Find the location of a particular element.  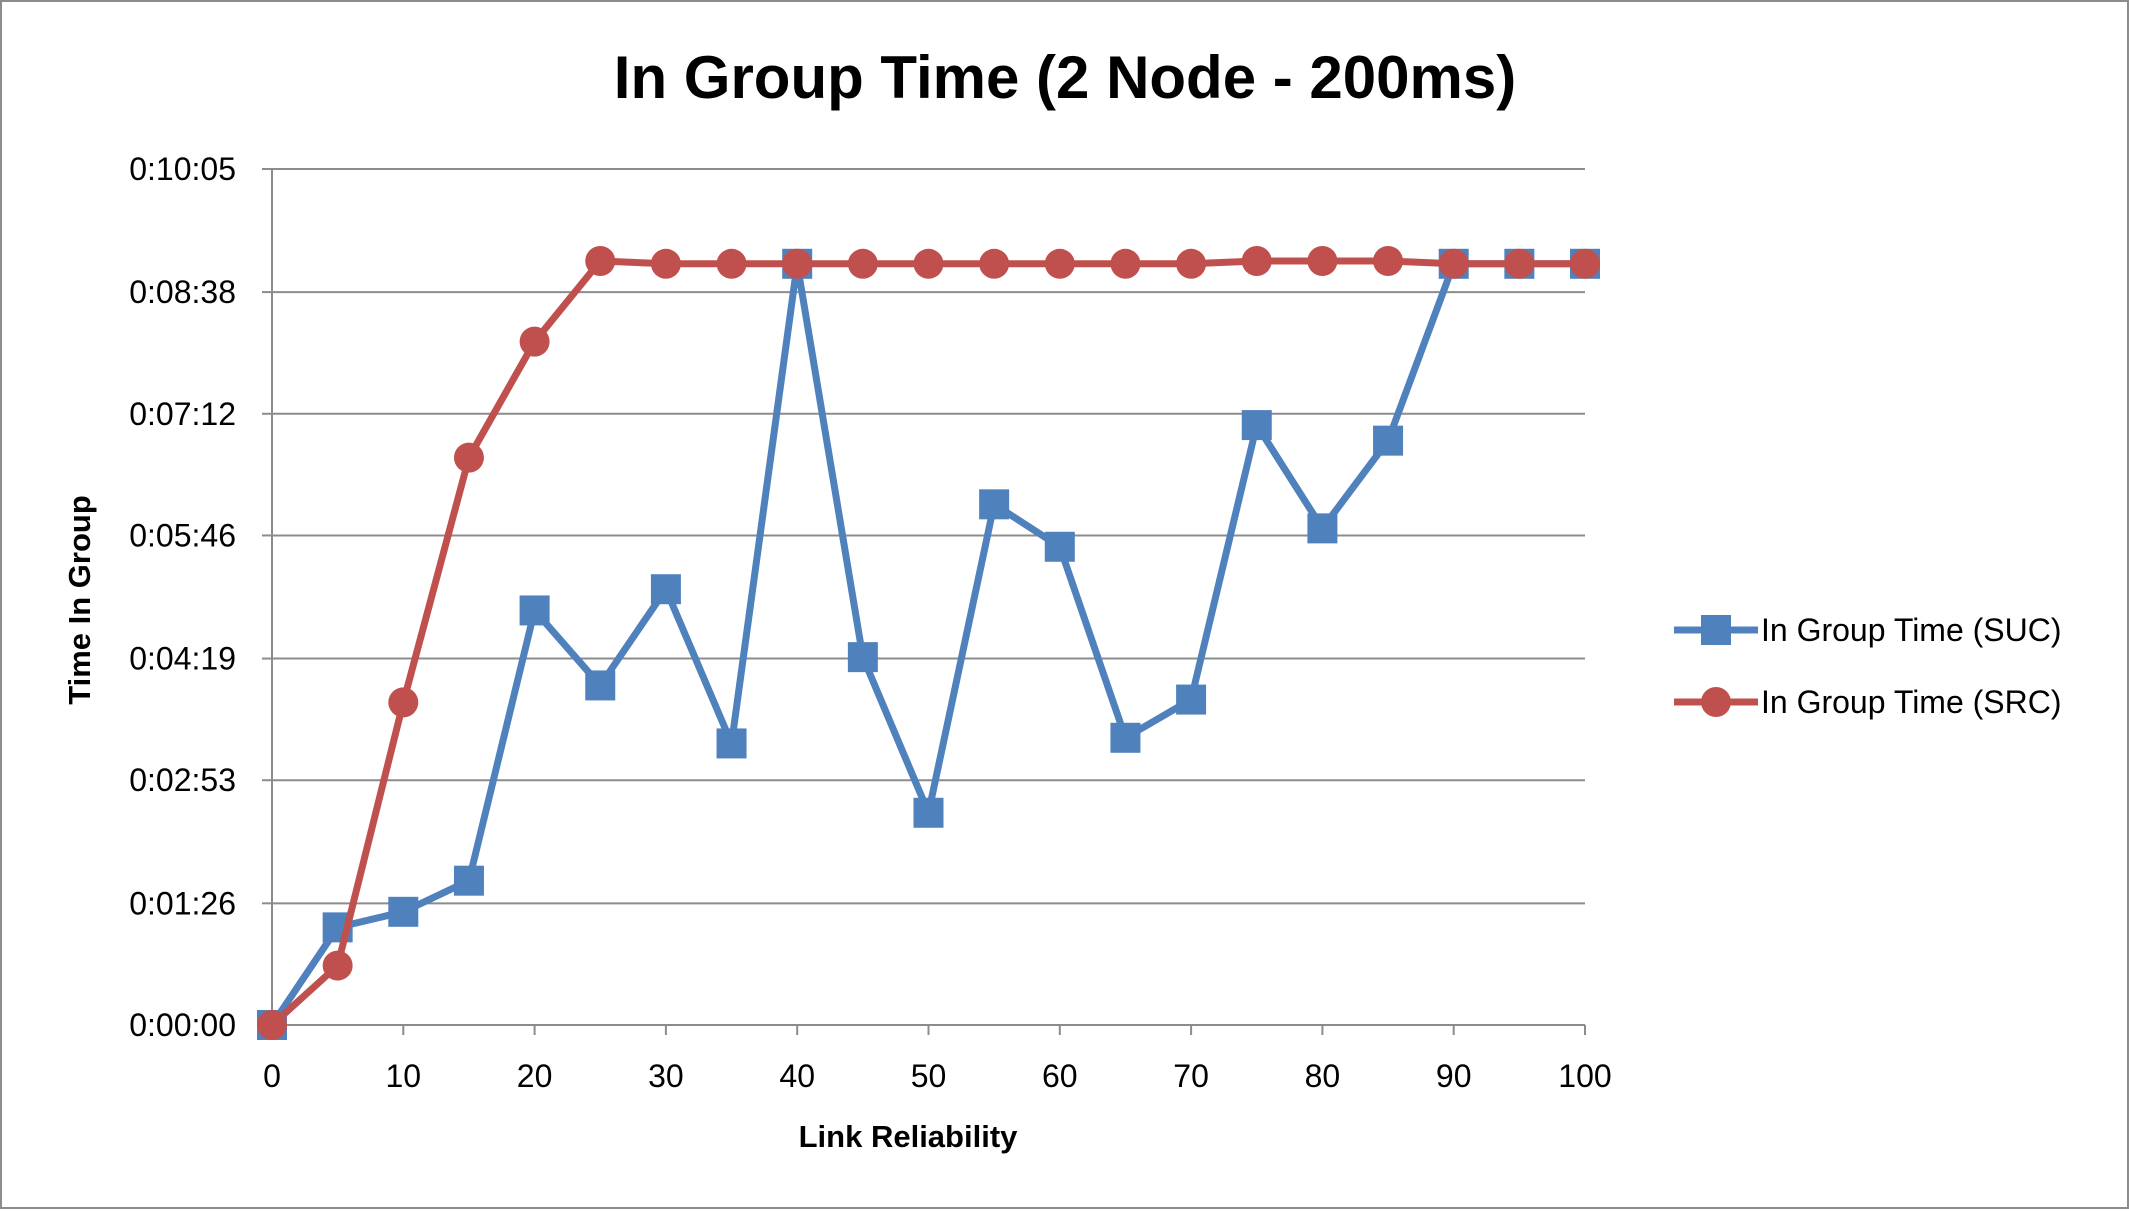

y-tick-label: 0:00:00 is located at coordinates (182, 1025).